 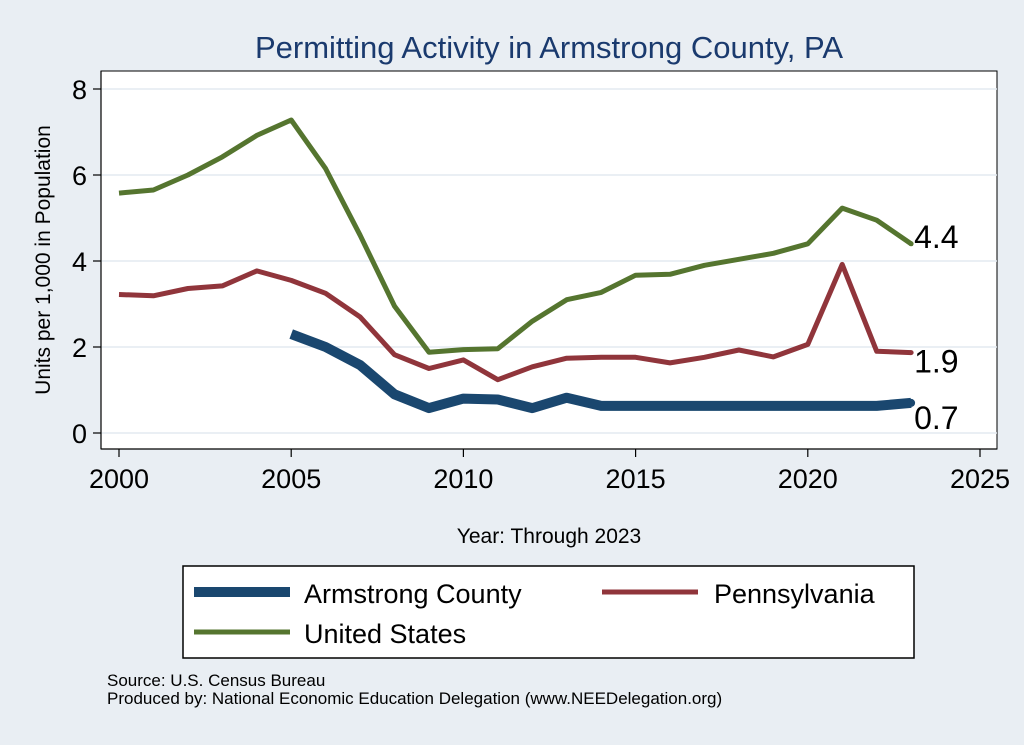 What do you see at coordinates (911, 353) in the screenshot?
I see `end-point-pennsylvania` at bounding box center [911, 353].